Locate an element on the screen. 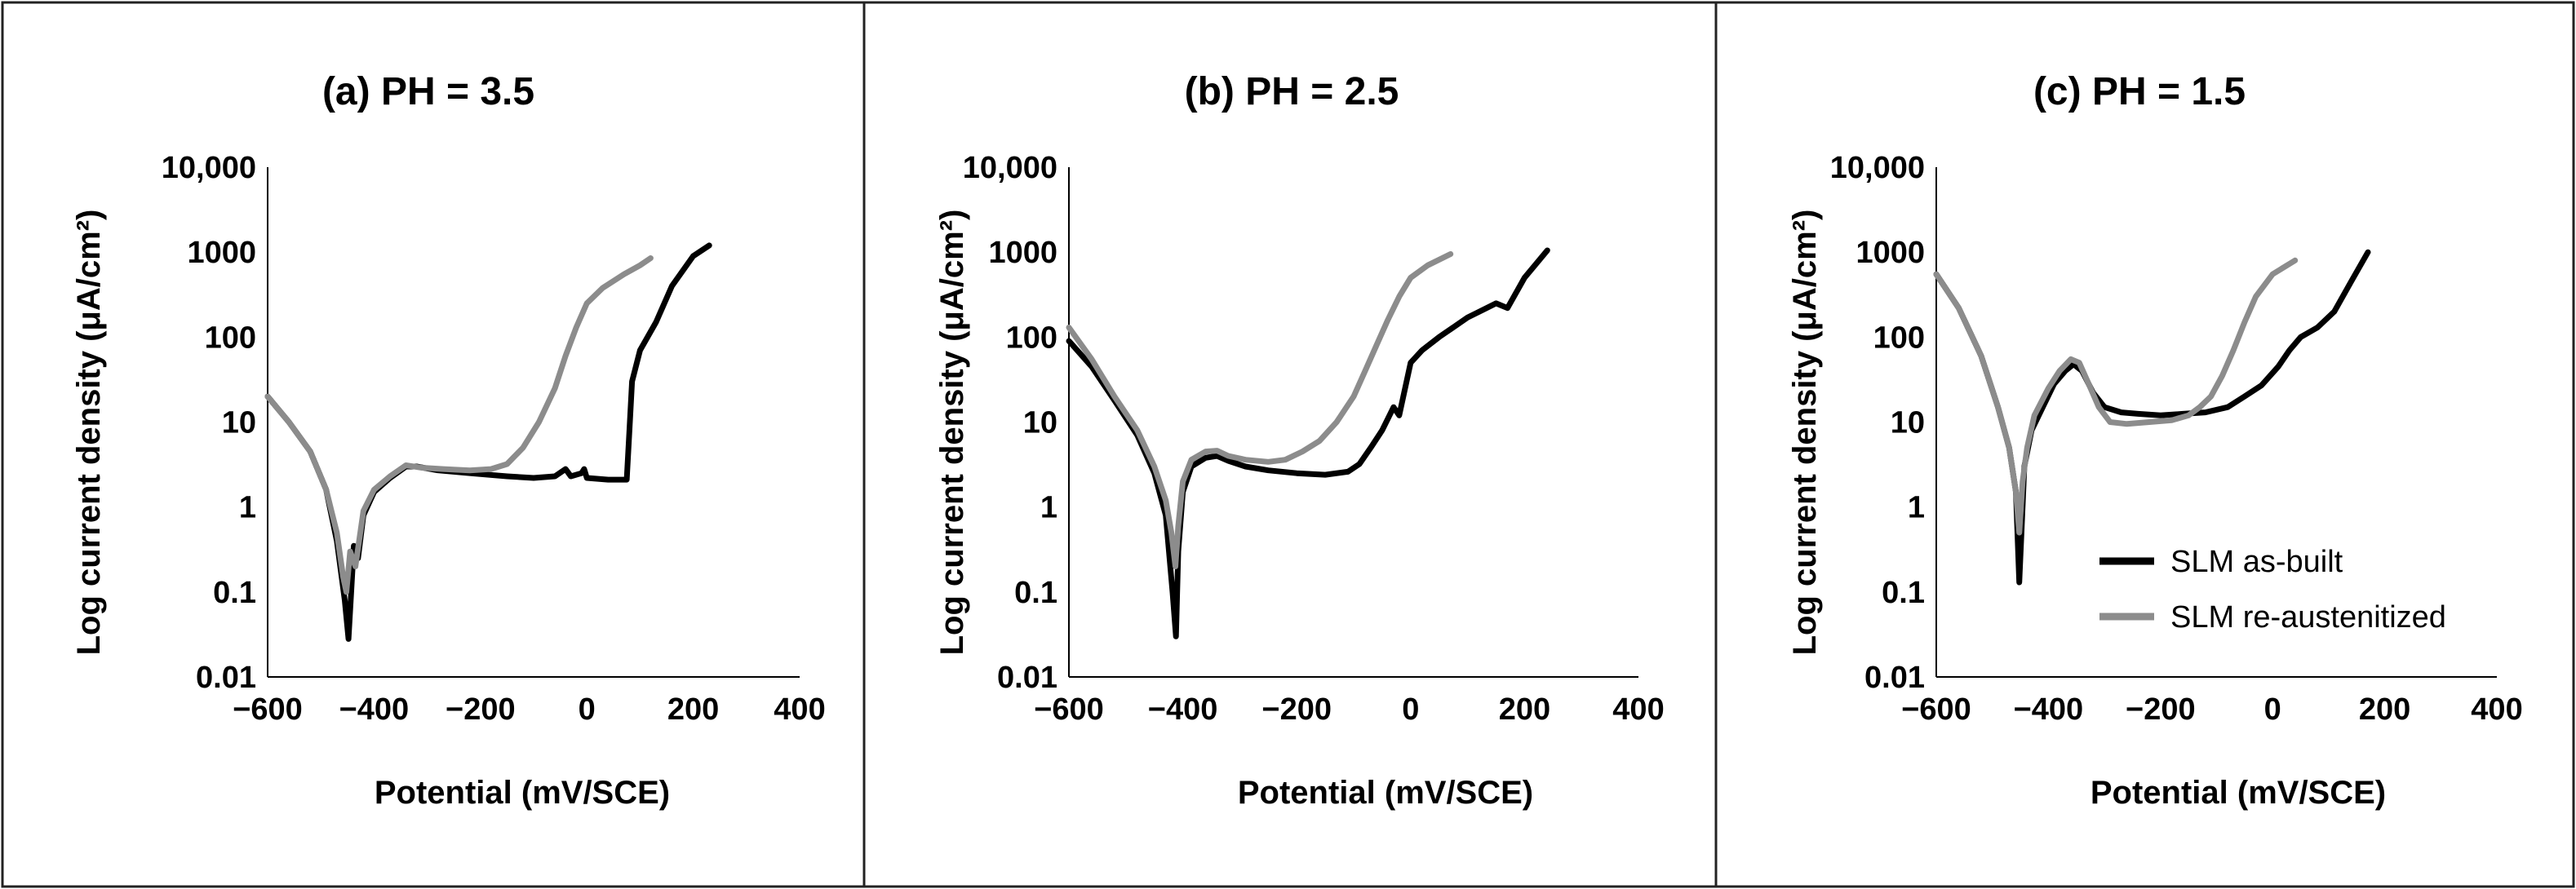 This screenshot has width=2576, height=889. legend: SLM as-built SLM re-austenitized is located at coordinates (2272, 590).